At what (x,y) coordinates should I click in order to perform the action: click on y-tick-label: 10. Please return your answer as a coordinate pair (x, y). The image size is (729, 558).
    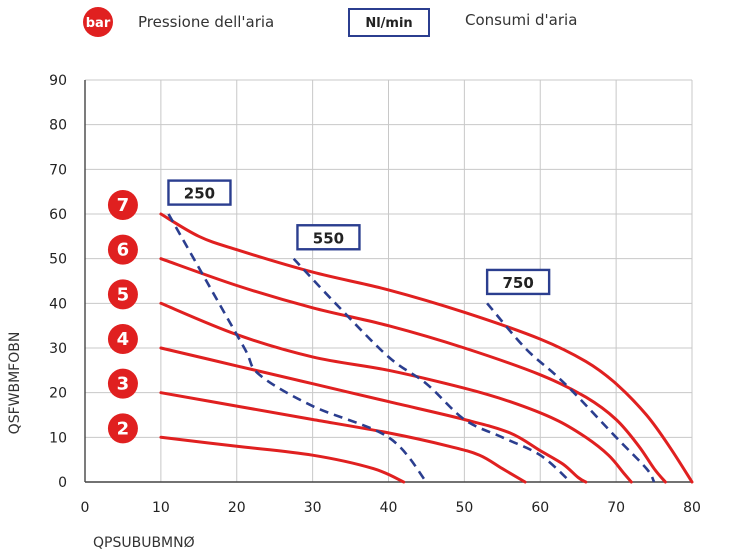
    Looking at the image, I should click on (58, 438).